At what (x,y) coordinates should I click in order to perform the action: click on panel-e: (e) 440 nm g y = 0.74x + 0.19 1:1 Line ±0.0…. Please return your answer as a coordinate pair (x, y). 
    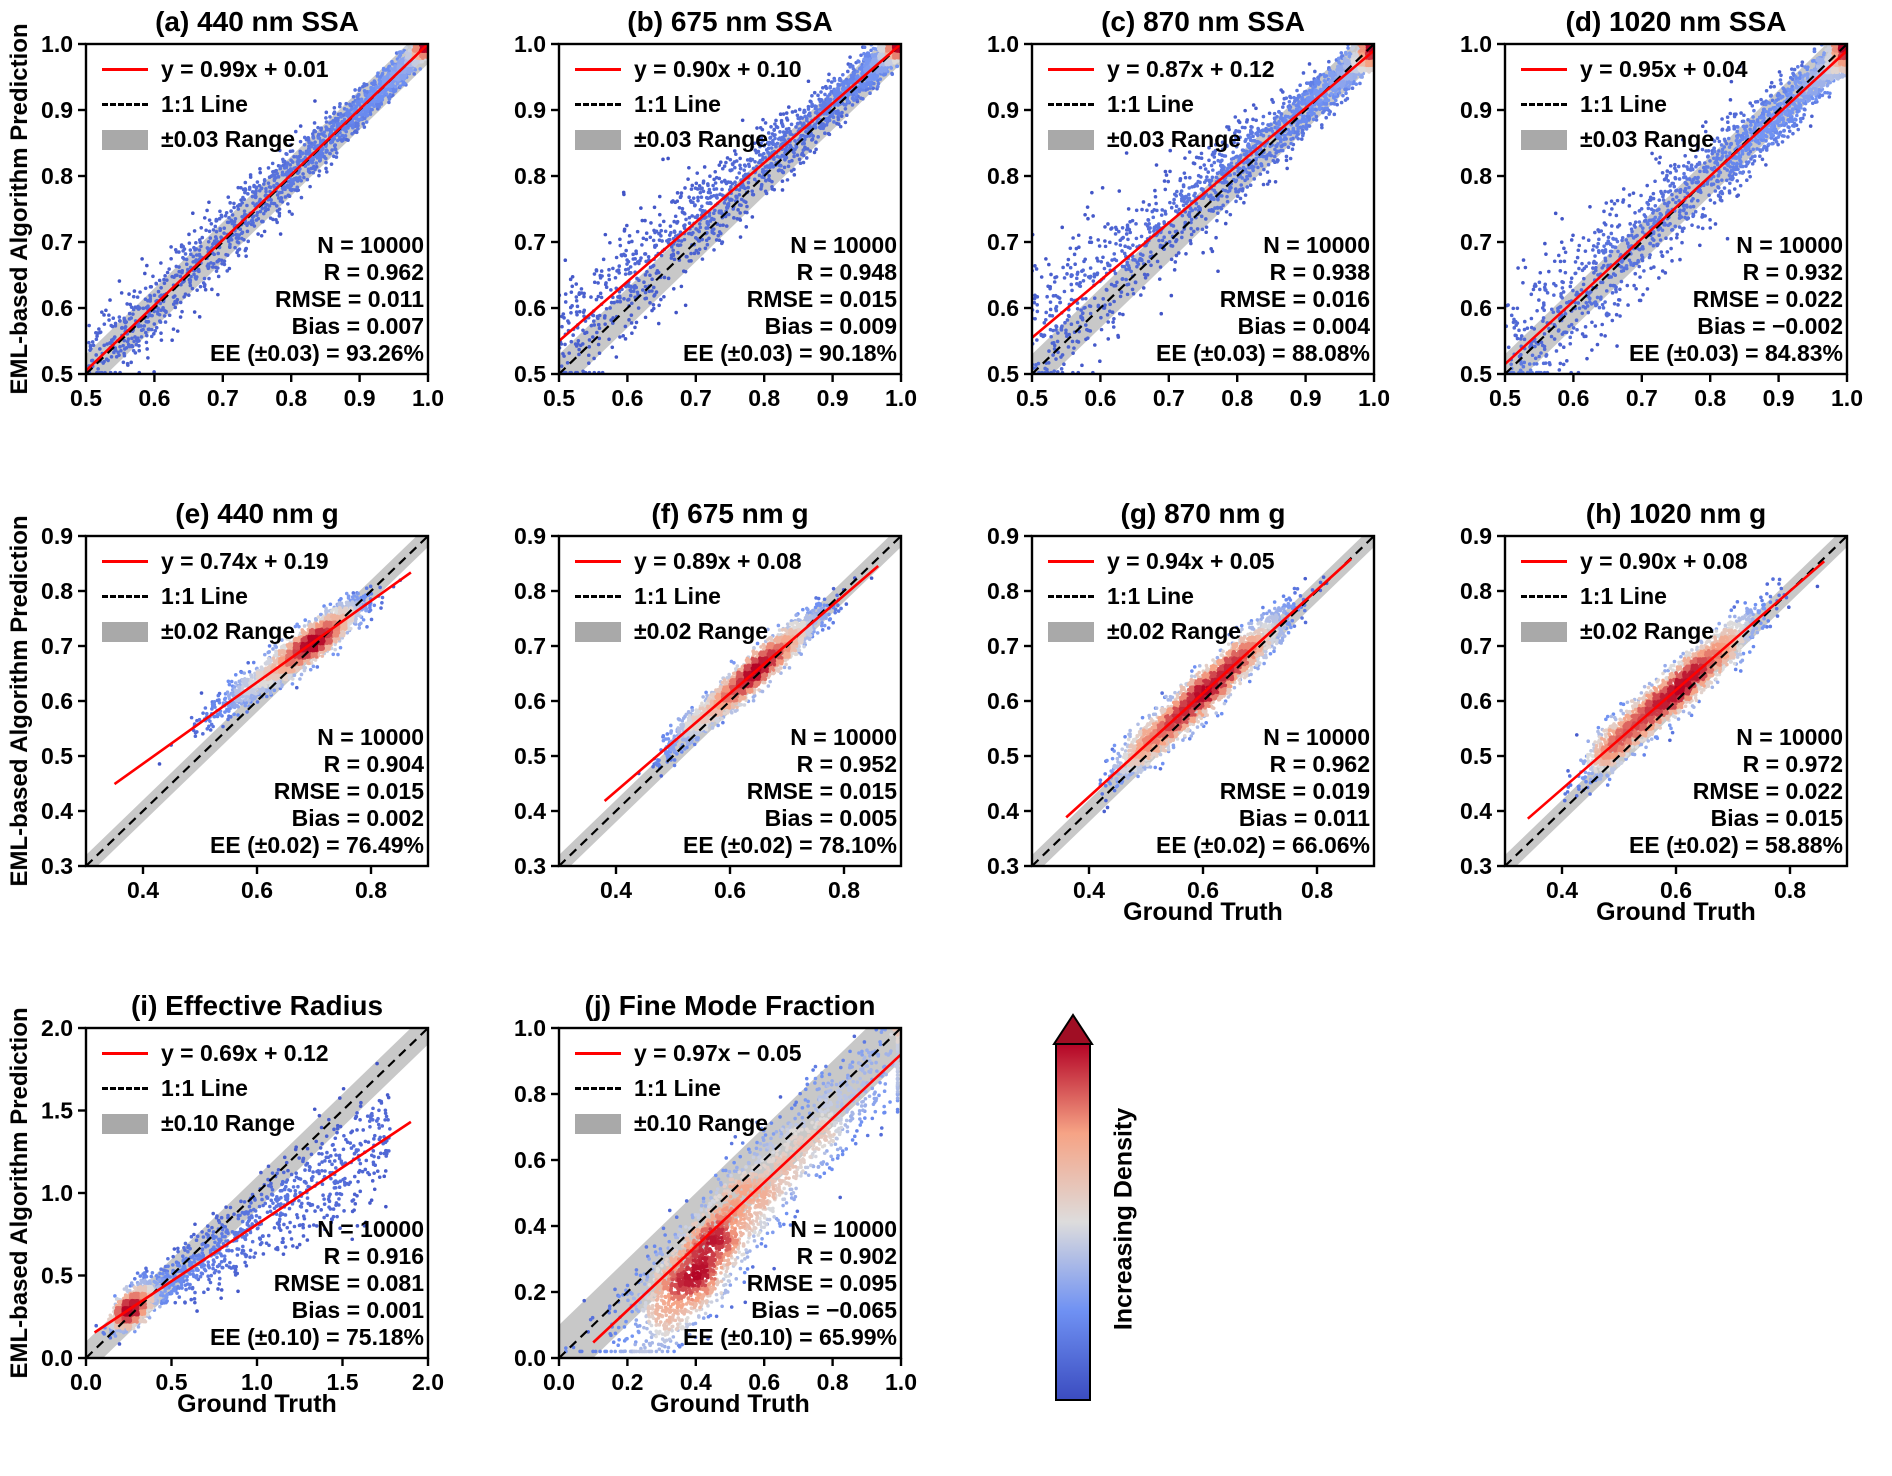
    Looking at the image, I should click on (236, 738).